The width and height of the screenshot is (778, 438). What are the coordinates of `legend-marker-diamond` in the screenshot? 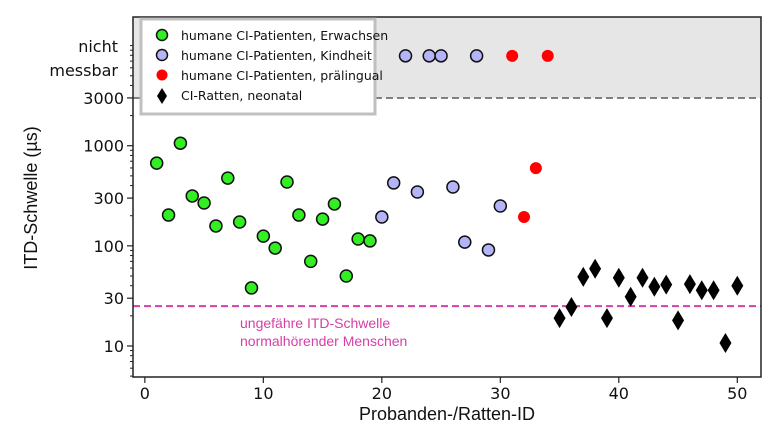 It's located at (162, 96).